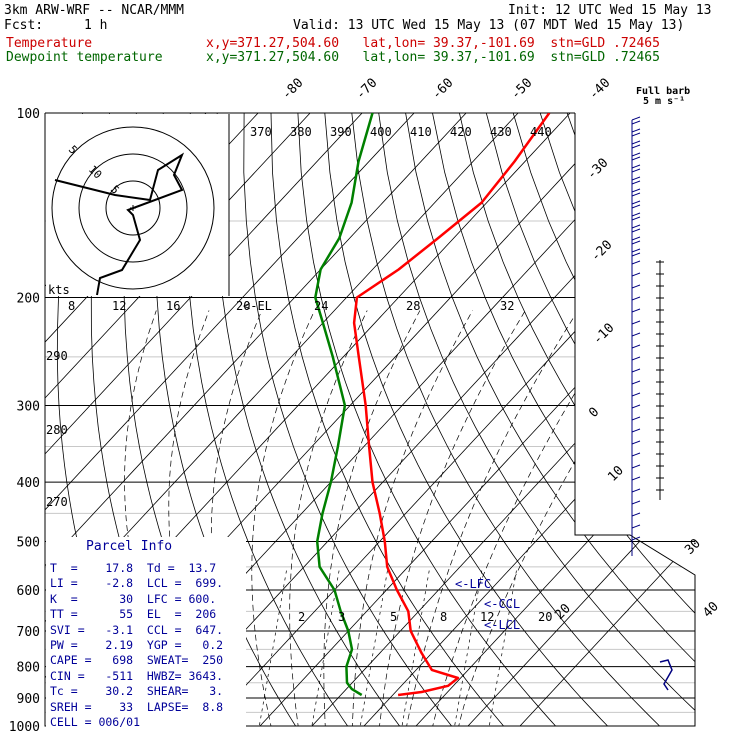 This screenshot has width=740, height=740. Describe the element at coordinates (594, 413) in the screenshot. I see `temperature-tick-label: 0` at that location.